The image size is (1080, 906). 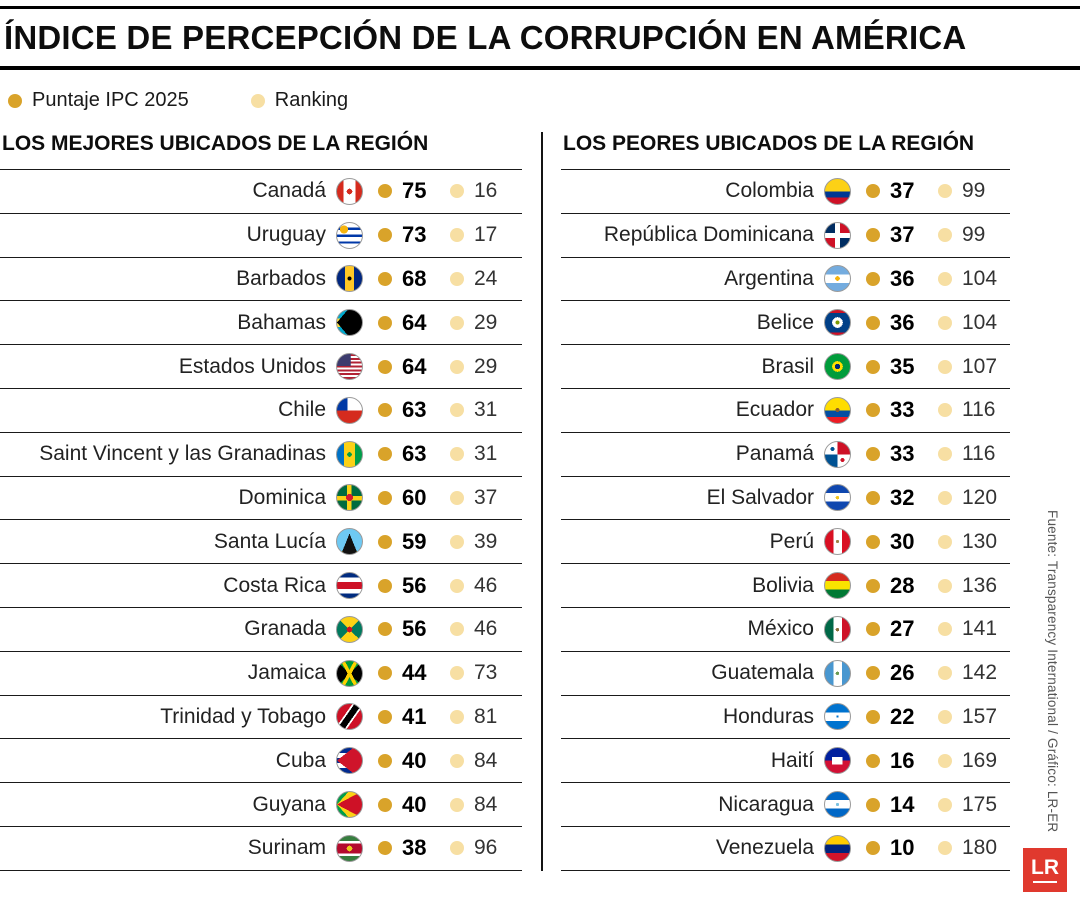 What do you see at coordinates (980, 716) in the screenshot?
I see `rank-value: 157` at bounding box center [980, 716].